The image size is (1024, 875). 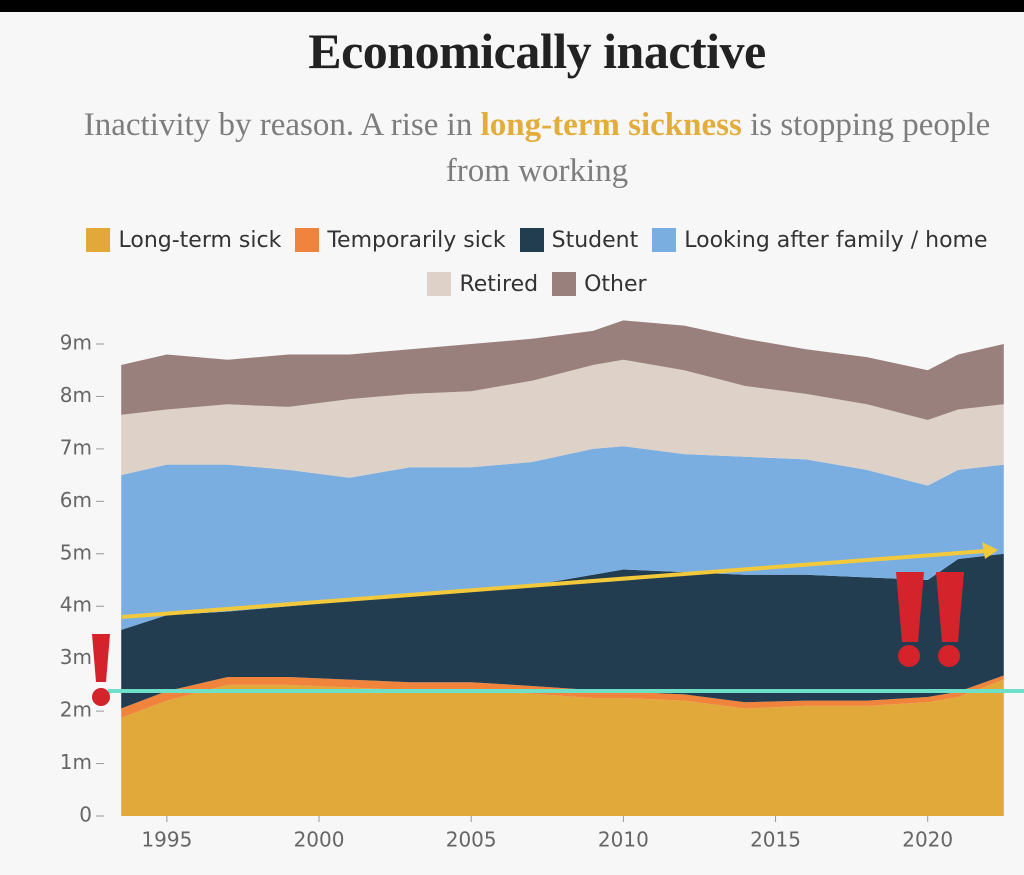 What do you see at coordinates (416, 240) in the screenshot?
I see `legend-label: Temporarily sick` at bounding box center [416, 240].